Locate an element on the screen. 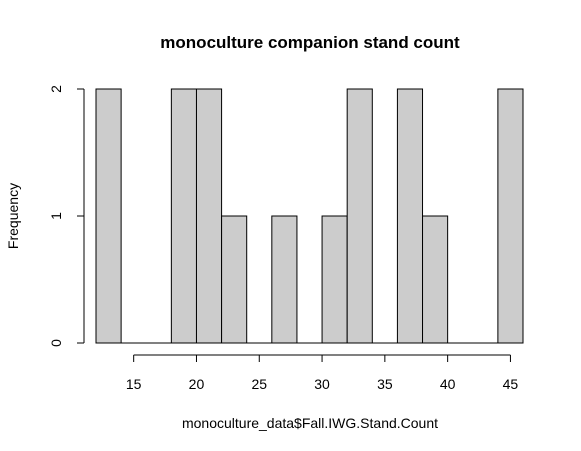  chart-title: monoculture companion stand count is located at coordinates (310, 42).